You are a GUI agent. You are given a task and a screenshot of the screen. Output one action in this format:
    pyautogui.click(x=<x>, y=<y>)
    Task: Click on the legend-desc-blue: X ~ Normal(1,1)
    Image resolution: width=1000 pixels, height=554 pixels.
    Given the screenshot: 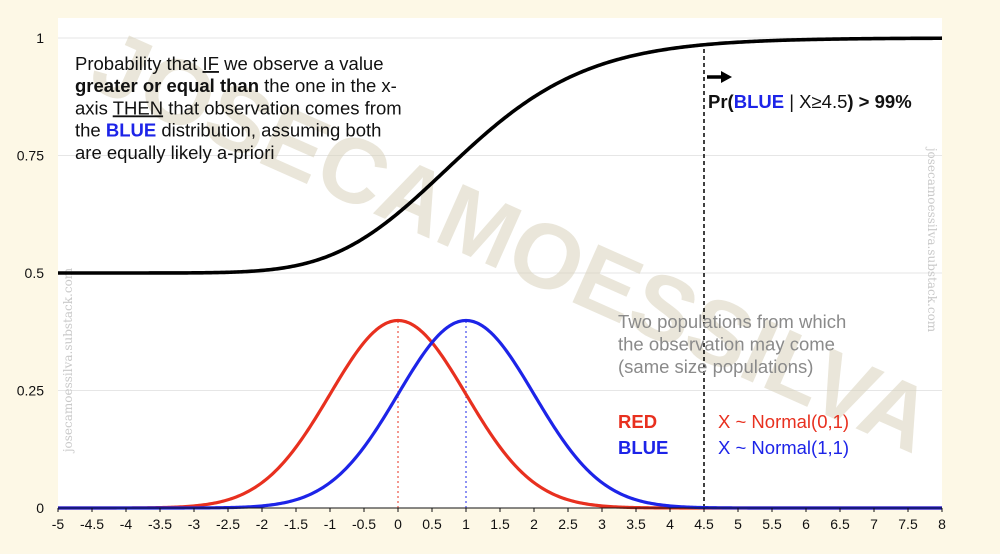 What is the action you would take?
    pyautogui.click(x=783, y=447)
    